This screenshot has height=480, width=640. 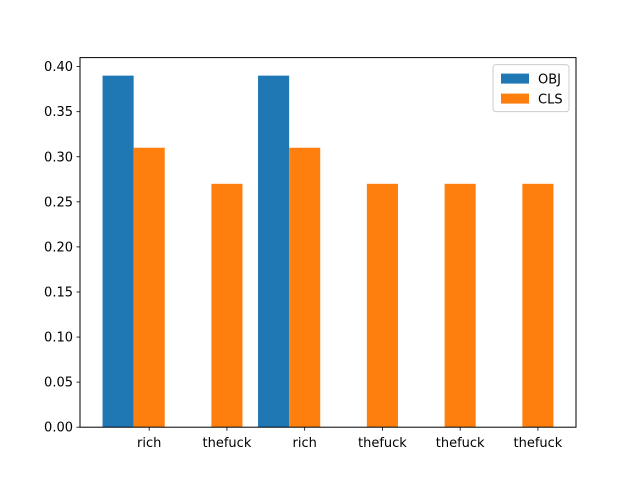 I want to click on legend: OBJ CLS, so click(x=531, y=88).